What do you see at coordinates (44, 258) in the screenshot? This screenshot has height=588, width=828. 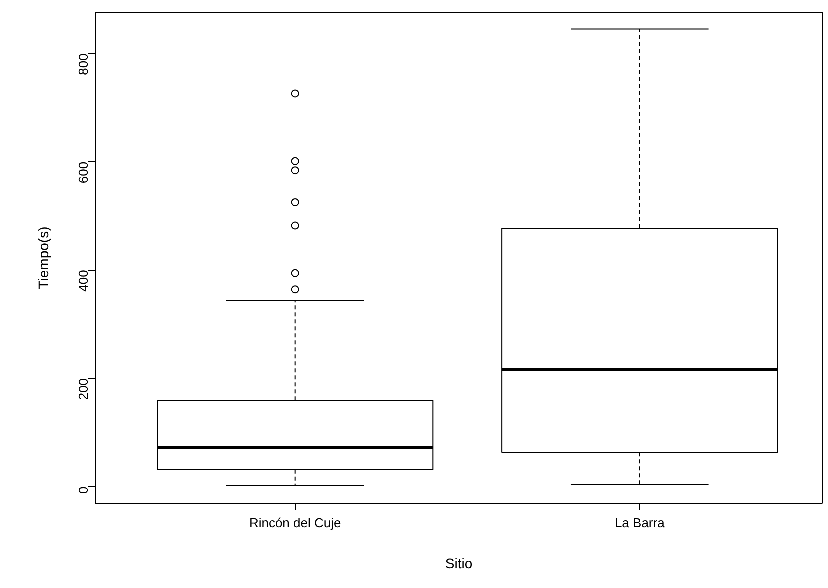 I see `y-axis-title: Tiempo(s)` at bounding box center [44, 258].